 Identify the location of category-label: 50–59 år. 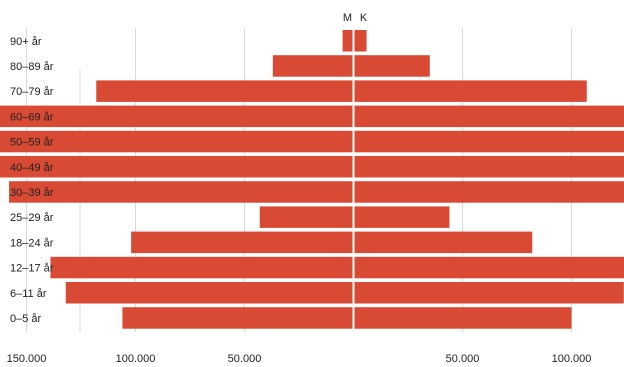
(32, 143).